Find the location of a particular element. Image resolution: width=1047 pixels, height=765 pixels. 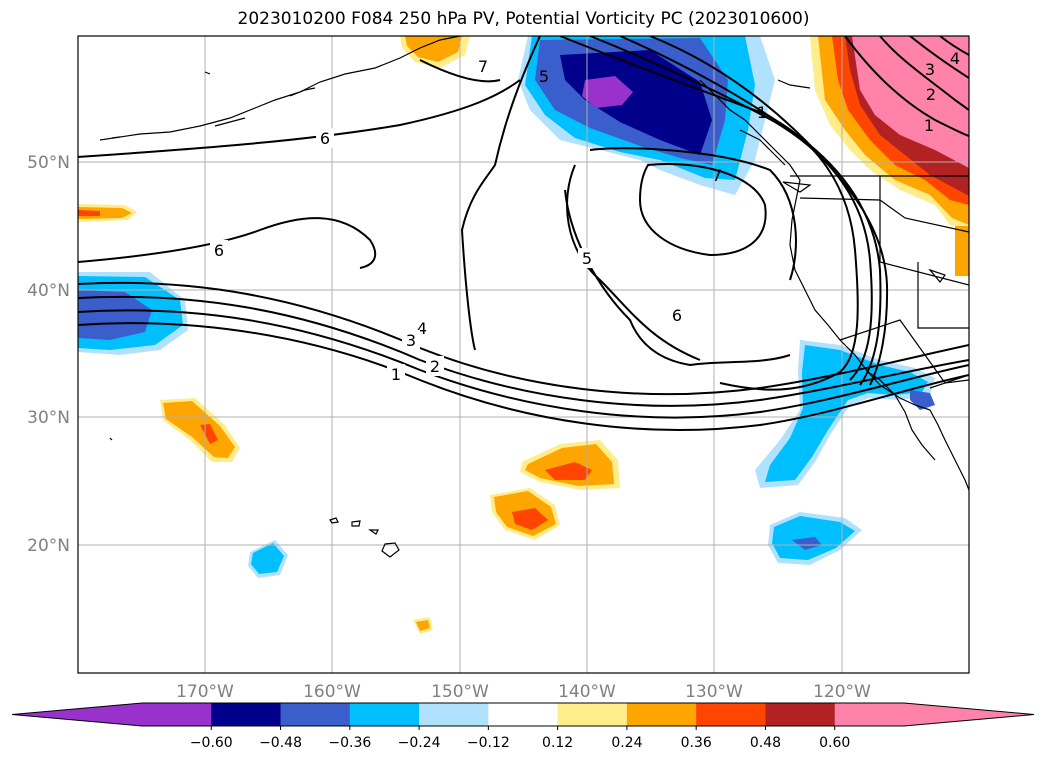

colorbar-tick-label: 0.24 is located at coordinates (626, 743).